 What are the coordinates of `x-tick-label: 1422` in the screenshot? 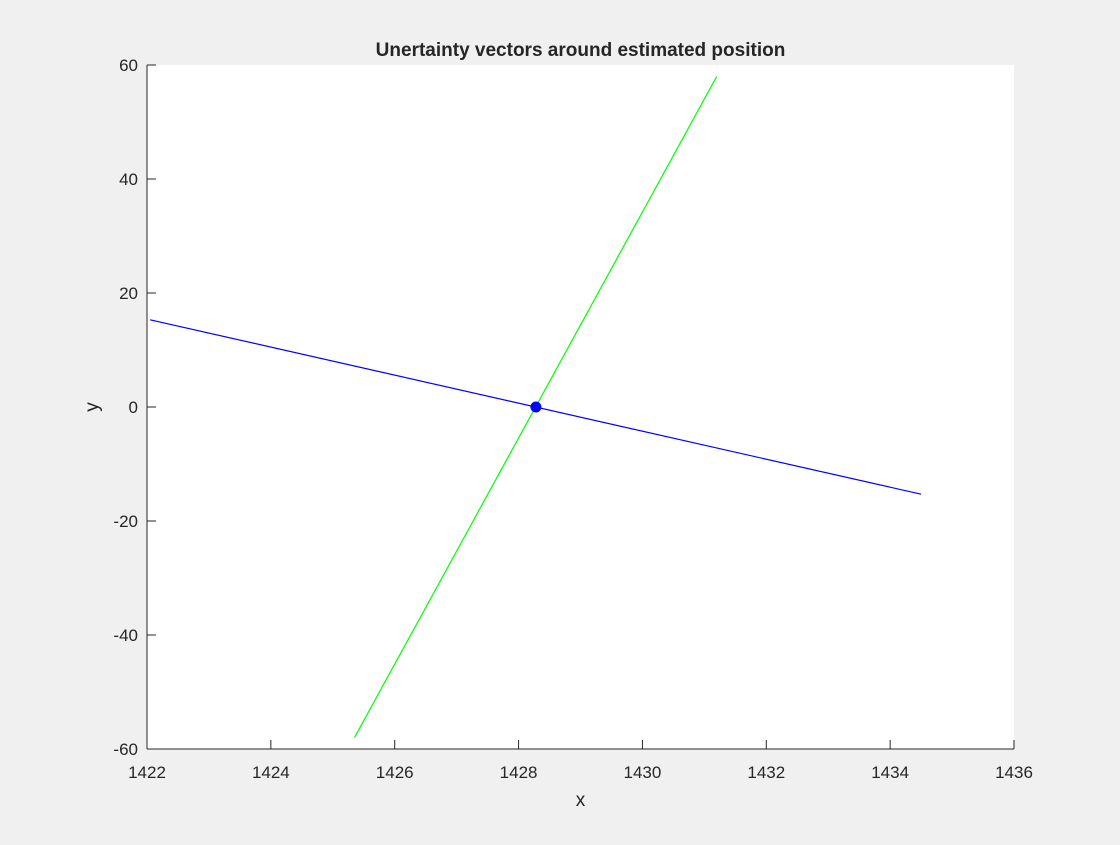 It's located at (147, 772).